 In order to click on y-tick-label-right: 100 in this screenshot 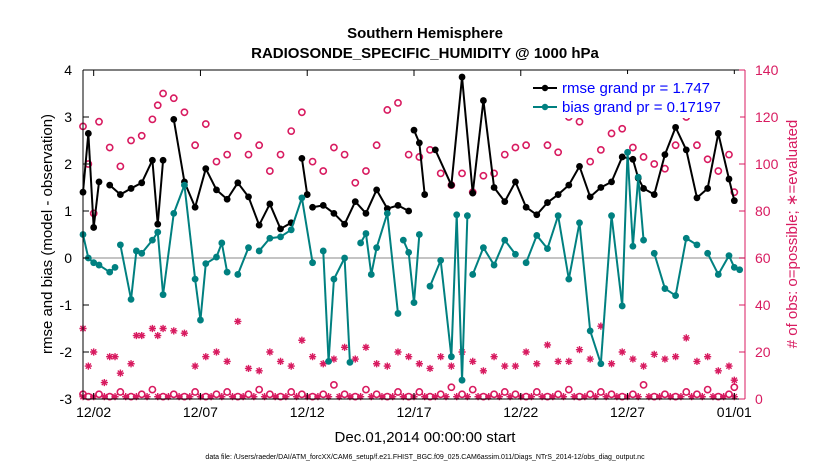, I will do `click(767, 164)`.